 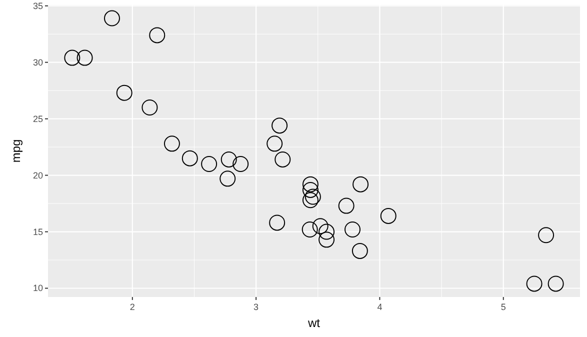 I want to click on y-axis-title: mpg, so click(x=16, y=151).